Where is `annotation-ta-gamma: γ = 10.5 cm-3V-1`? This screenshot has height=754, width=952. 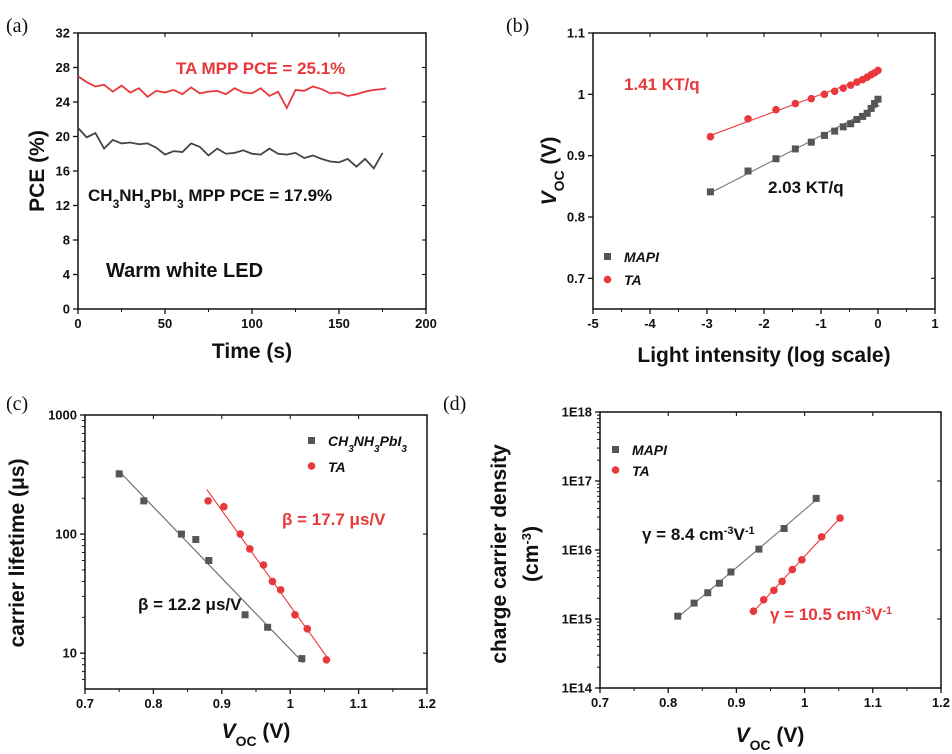
annotation-ta-gamma: γ = 10.5 cm-3V-1 is located at coordinates (831, 614).